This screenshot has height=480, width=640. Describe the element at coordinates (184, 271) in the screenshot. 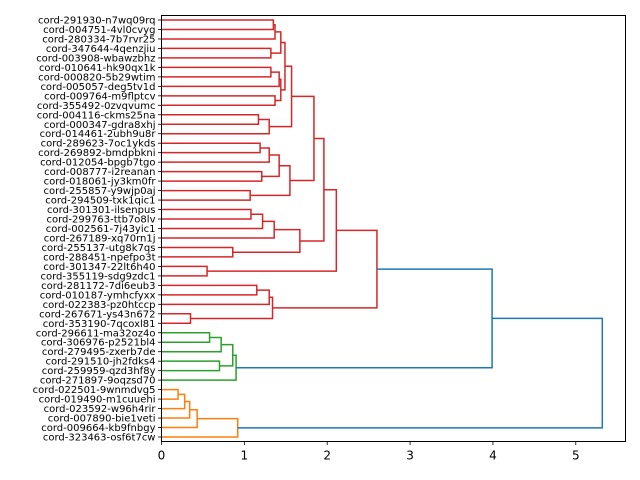

I see `dendrogram-link-c25` at that location.